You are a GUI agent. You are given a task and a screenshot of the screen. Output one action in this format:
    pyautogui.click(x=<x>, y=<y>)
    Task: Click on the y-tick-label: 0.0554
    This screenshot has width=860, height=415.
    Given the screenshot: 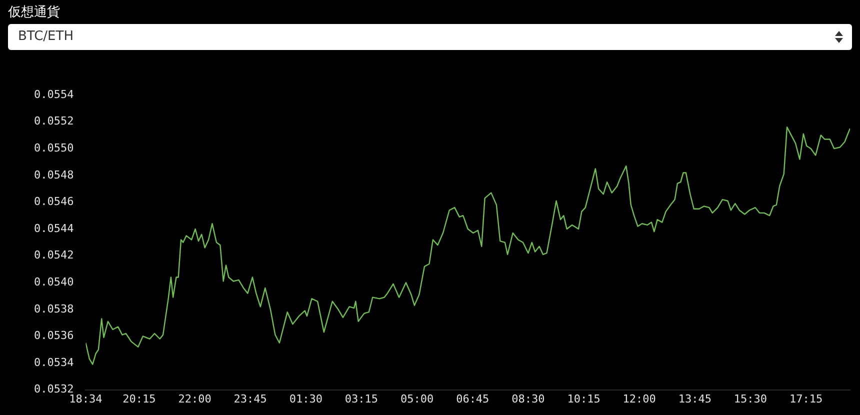 What is the action you would take?
    pyautogui.click(x=54, y=94)
    